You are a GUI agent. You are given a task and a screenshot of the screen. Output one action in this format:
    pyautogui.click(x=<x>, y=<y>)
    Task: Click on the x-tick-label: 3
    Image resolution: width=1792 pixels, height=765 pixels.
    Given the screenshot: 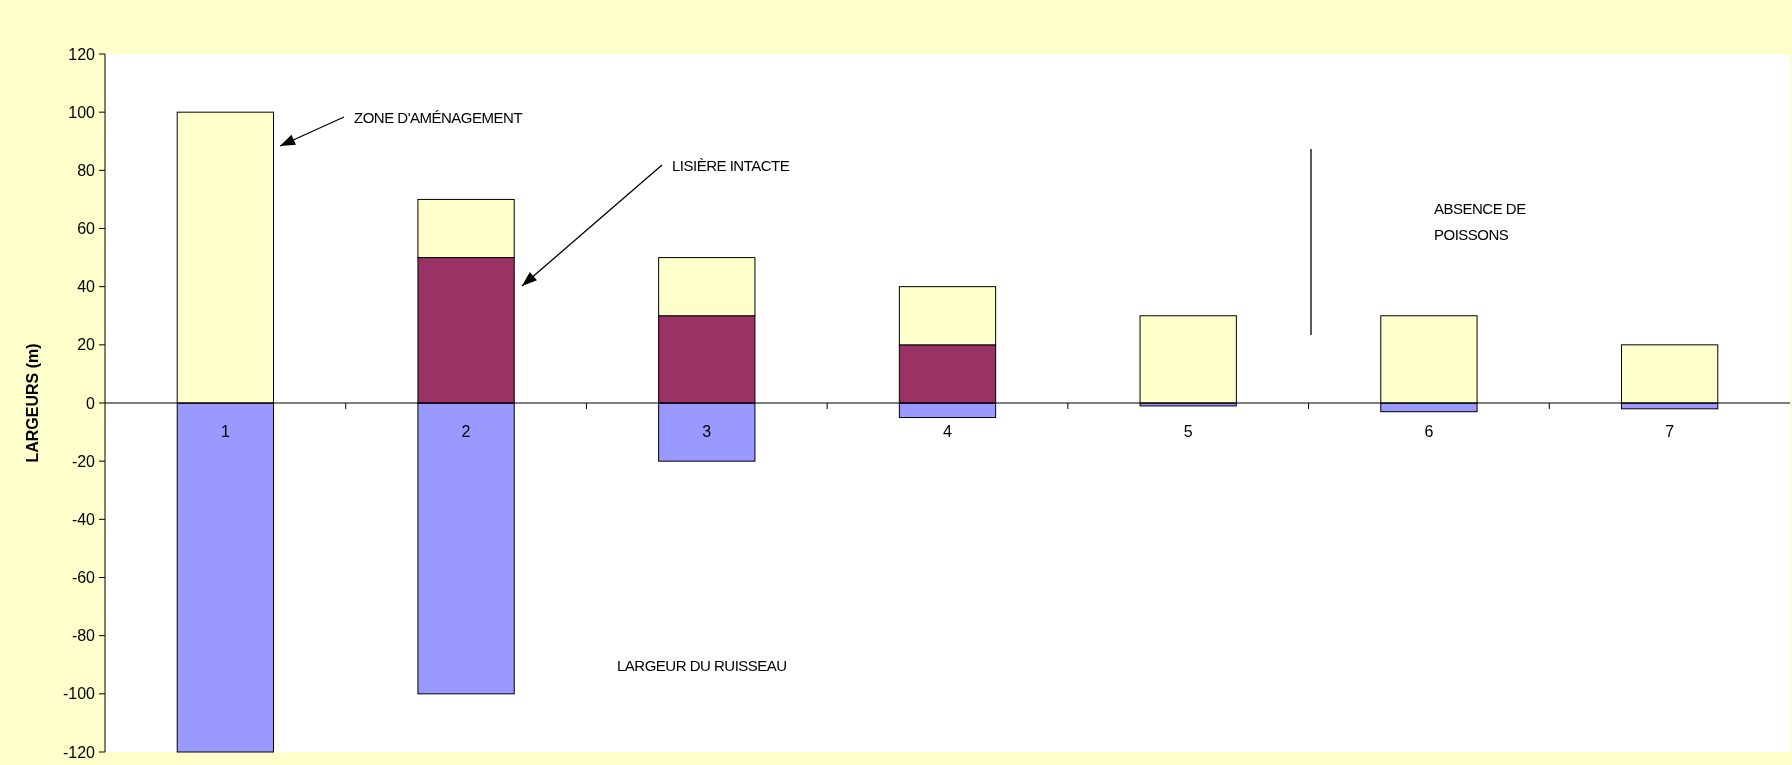 What is the action you would take?
    pyautogui.click(x=707, y=431)
    